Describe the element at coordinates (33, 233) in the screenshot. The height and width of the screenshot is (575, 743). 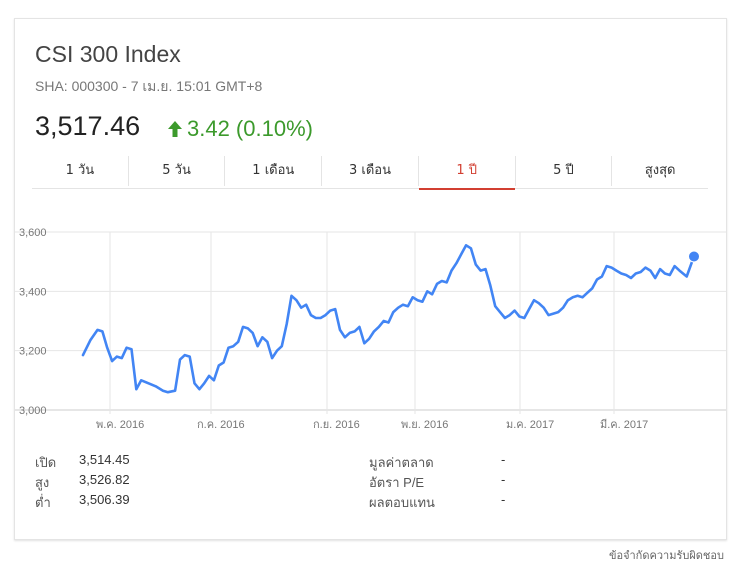
I see `y-tick-label: 3,600` at that location.